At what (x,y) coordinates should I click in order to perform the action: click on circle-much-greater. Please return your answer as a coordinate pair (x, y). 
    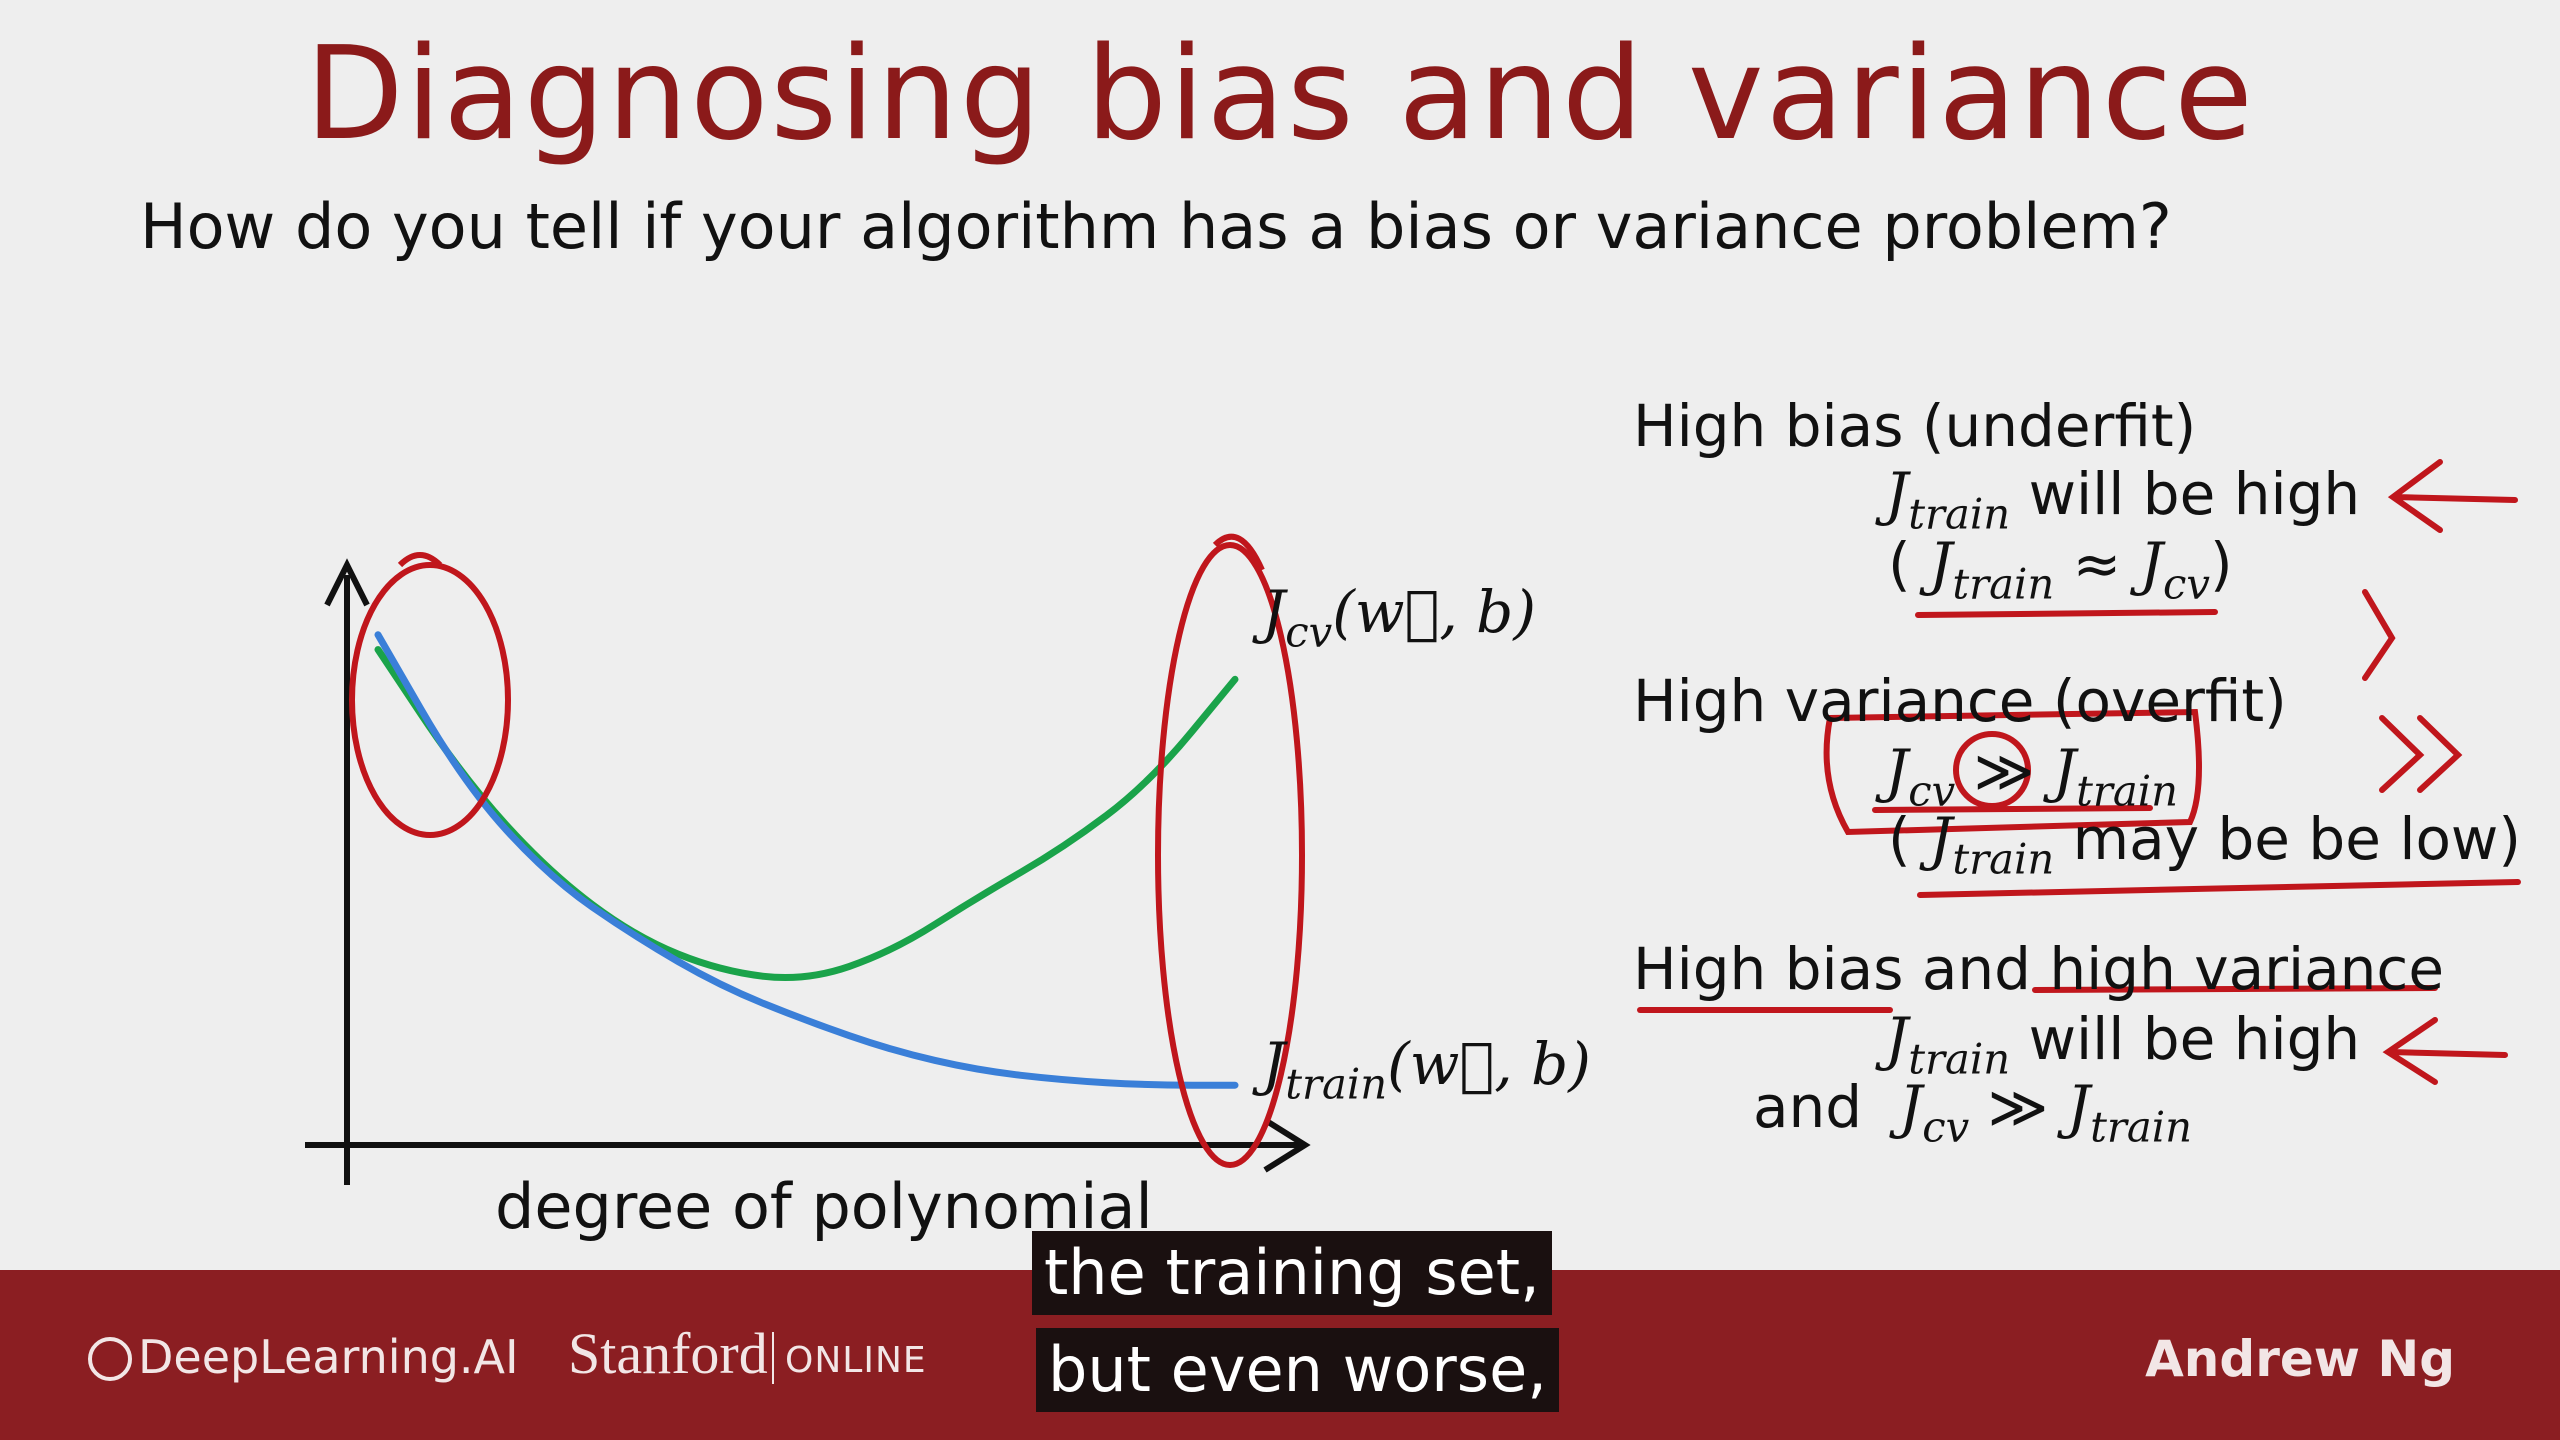
    Looking at the image, I should click on (1992, 770).